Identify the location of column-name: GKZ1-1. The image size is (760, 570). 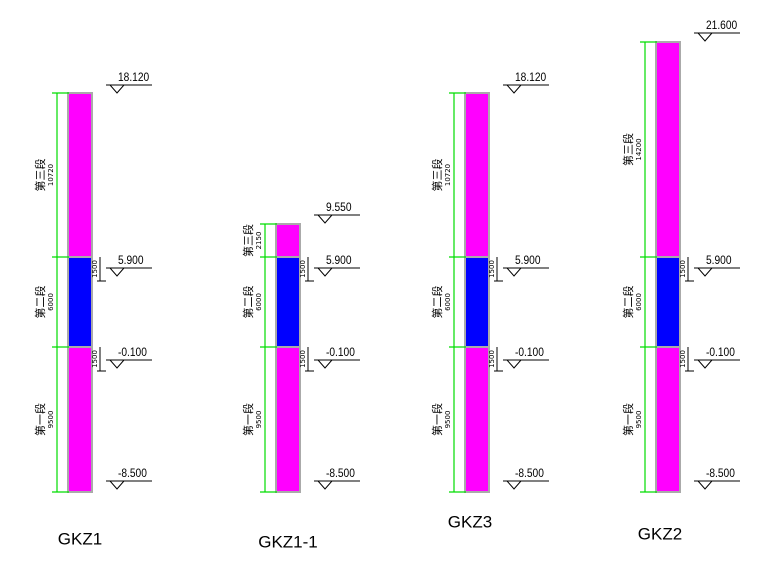
(288, 541).